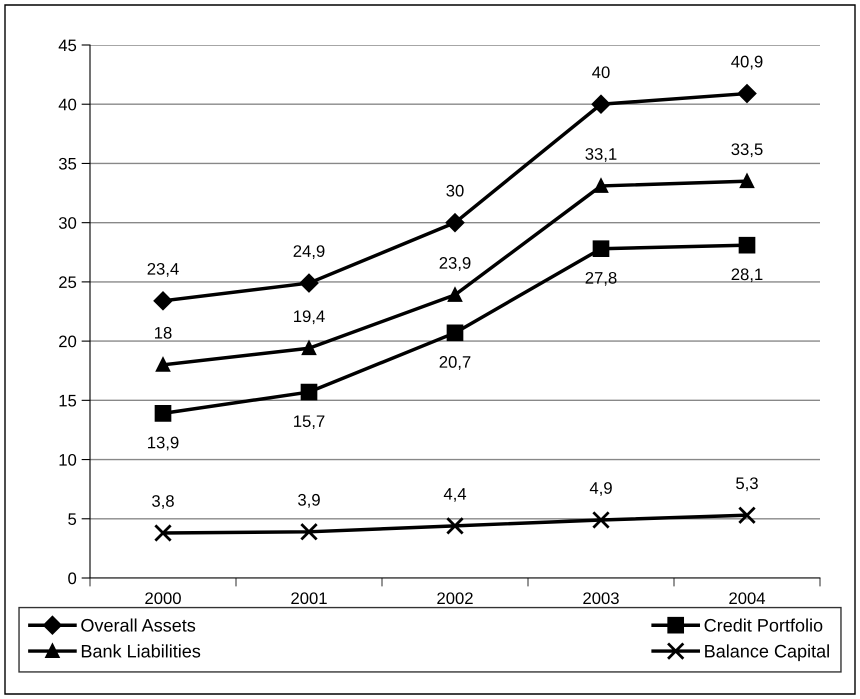 Image resolution: width=860 pixels, height=699 pixels. I want to click on data-label: 4,4, so click(455, 495).